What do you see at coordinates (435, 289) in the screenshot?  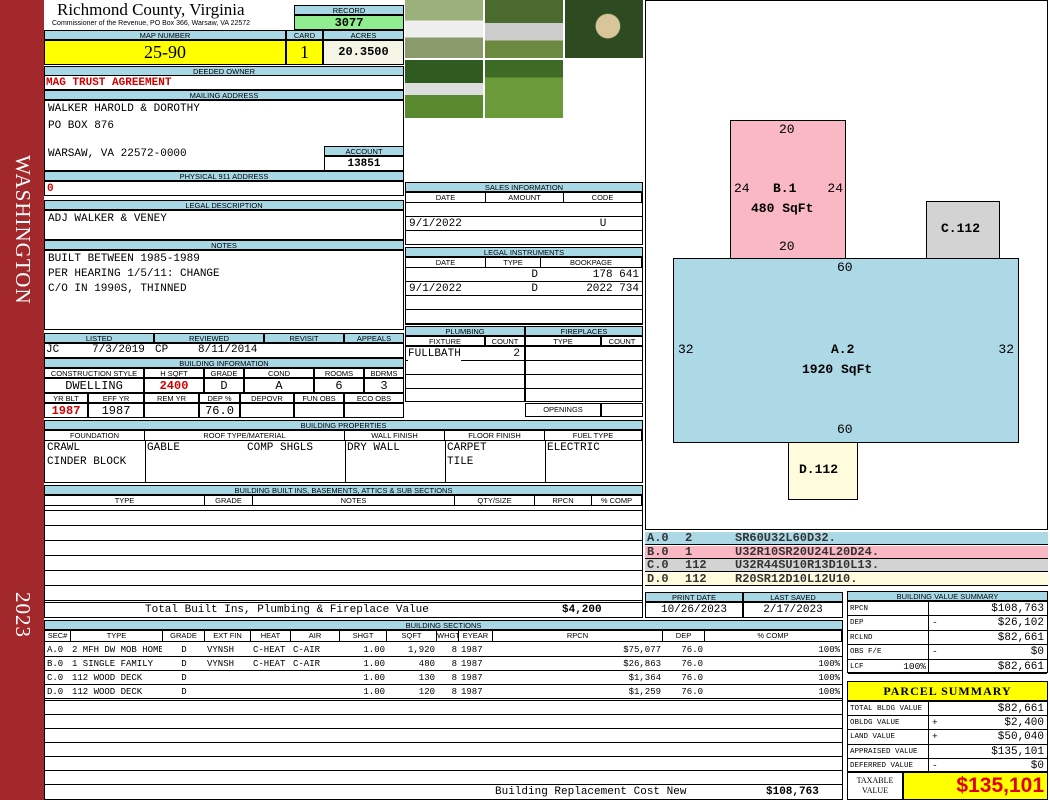 I see `table-cell: 9/1/2022` at bounding box center [435, 289].